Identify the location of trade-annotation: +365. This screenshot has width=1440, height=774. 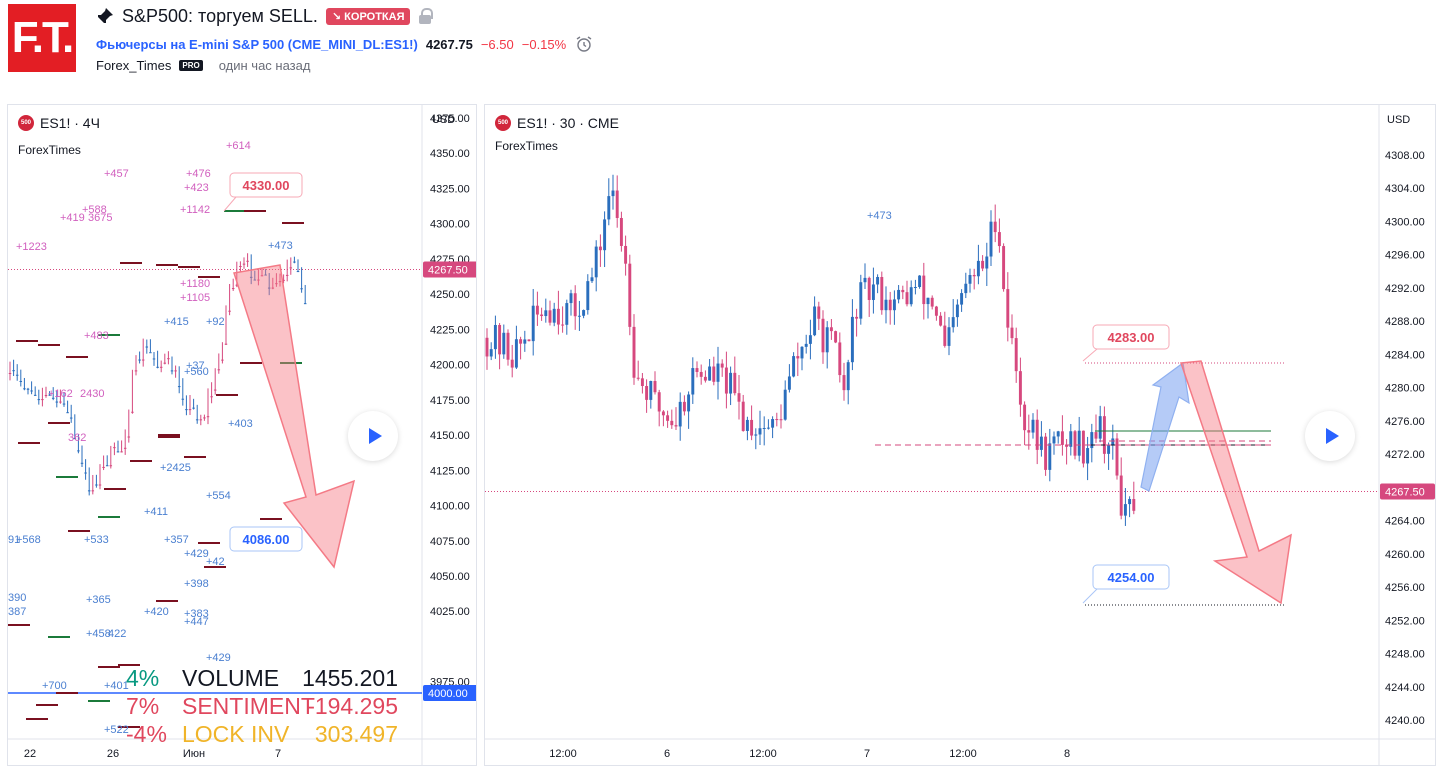
(98, 600).